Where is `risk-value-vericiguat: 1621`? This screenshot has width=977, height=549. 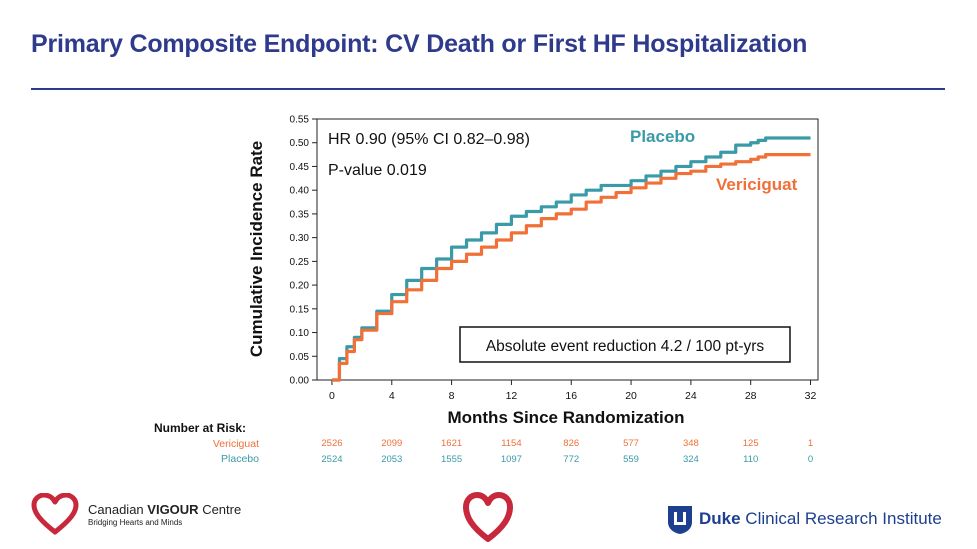 risk-value-vericiguat: 1621 is located at coordinates (452, 443).